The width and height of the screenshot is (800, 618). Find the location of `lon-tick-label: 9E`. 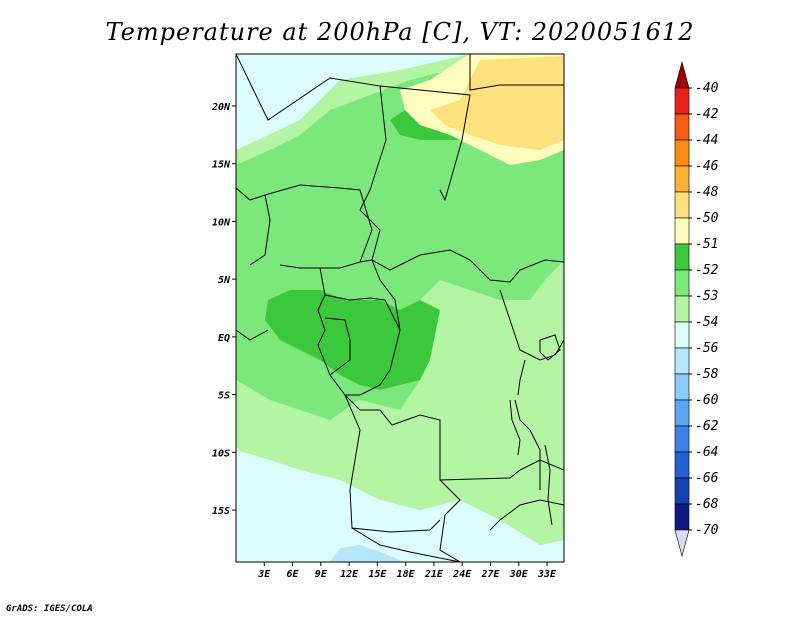

lon-tick-label: 9E is located at coordinates (321, 574).